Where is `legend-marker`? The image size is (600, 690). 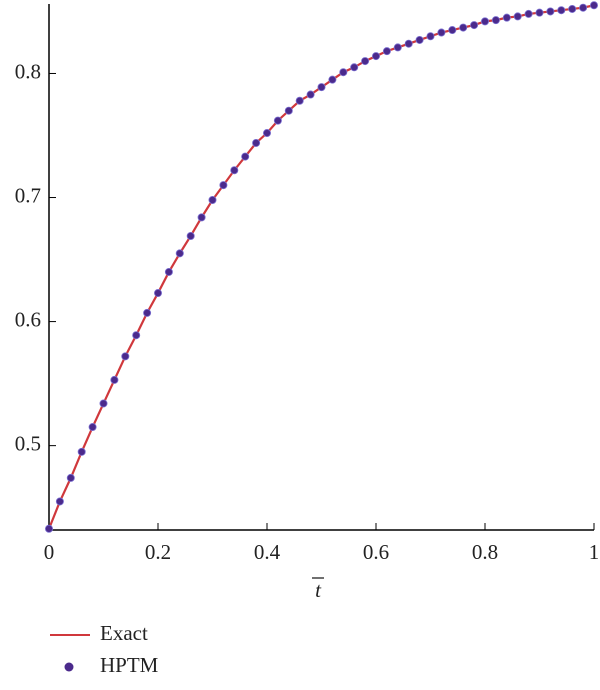 legend-marker is located at coordinates (69, 667).